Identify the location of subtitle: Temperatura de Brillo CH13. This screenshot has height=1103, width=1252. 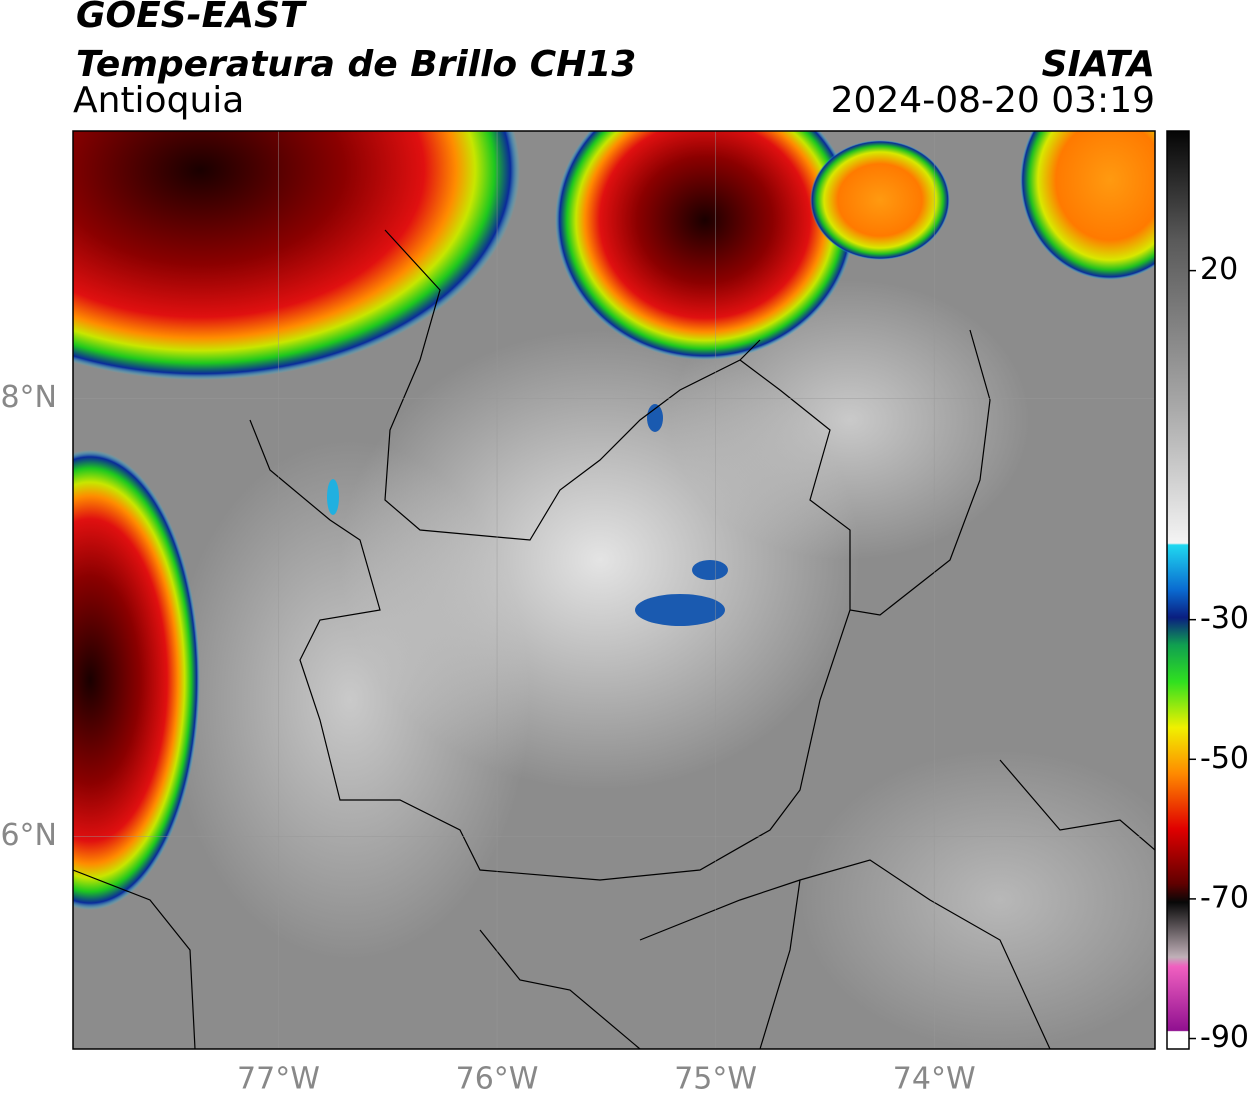
(356, 64).